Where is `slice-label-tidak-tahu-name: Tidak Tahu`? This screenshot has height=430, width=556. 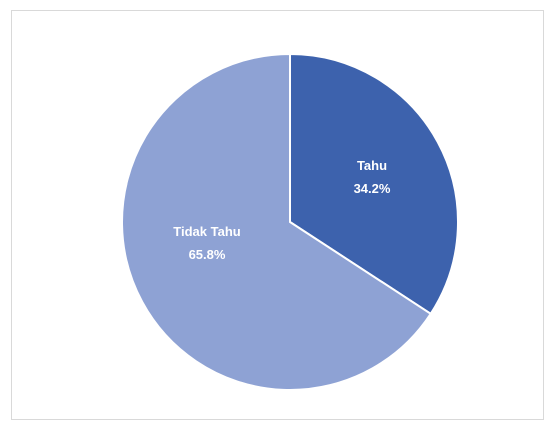 slice-label-tidak-tahu-name: Tidak Tahu is located at coordinates (206, 231).